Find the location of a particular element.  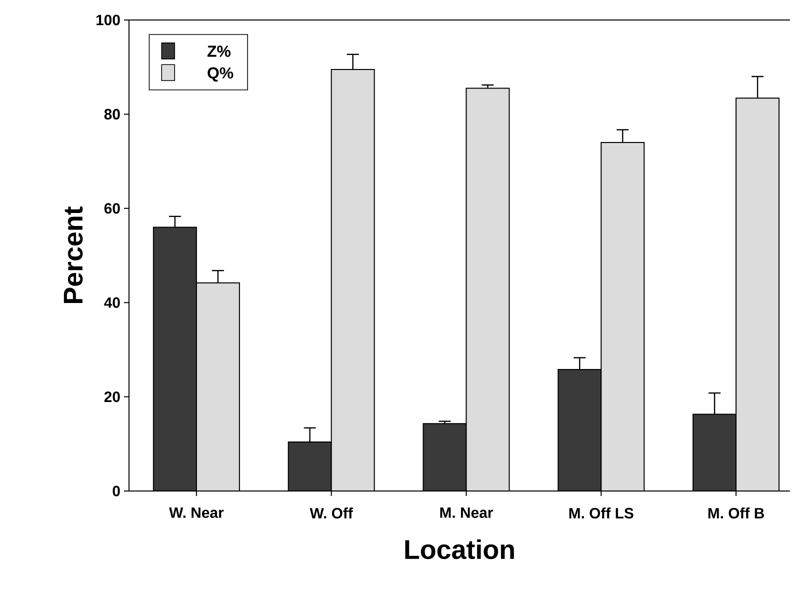

y-axis-title: Percent is located at coordinates (73, 255).